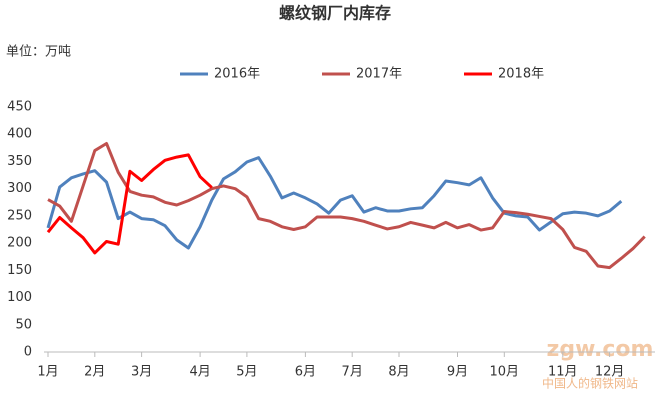 This screenshot has width=670, height=404. I want to click on y-tick-label: 0, so click(28, 352).